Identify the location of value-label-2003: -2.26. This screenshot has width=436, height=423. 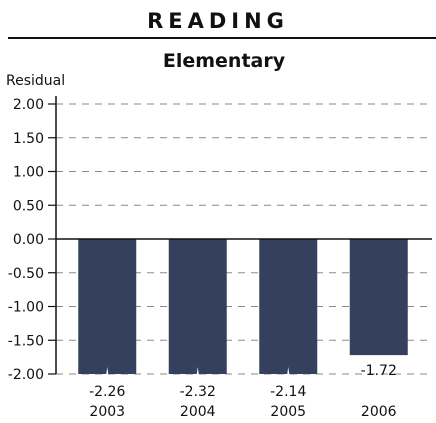
(107, 392).